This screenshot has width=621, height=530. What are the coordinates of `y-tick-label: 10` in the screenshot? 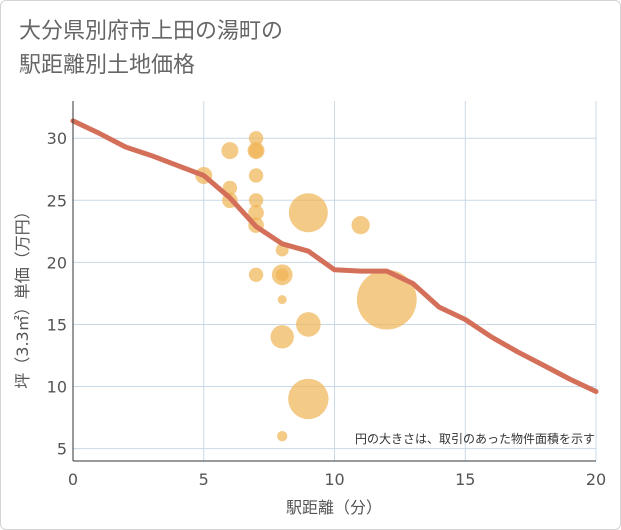 It's located at (57, 387).